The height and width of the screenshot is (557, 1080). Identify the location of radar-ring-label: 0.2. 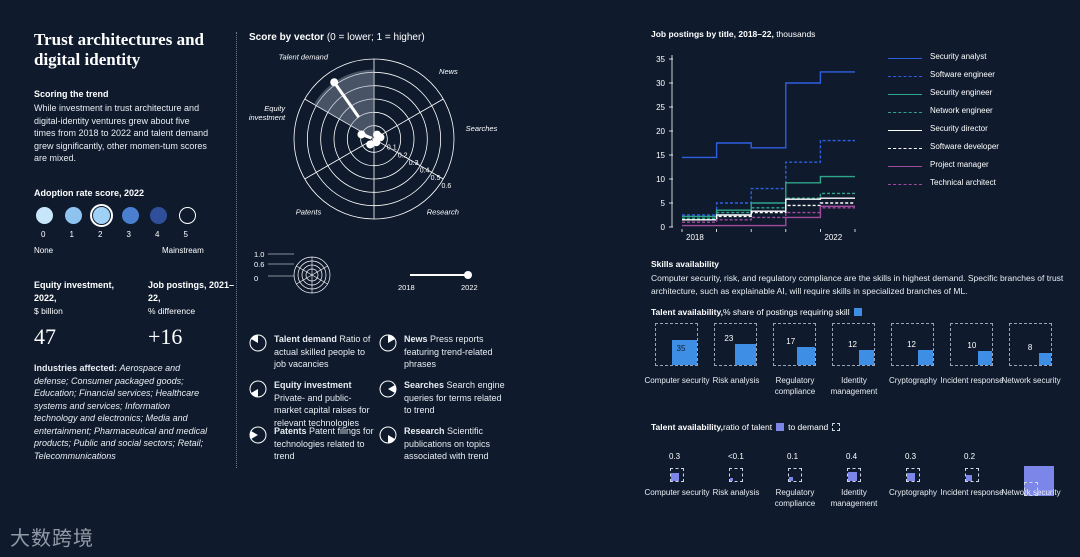
(403, 155).